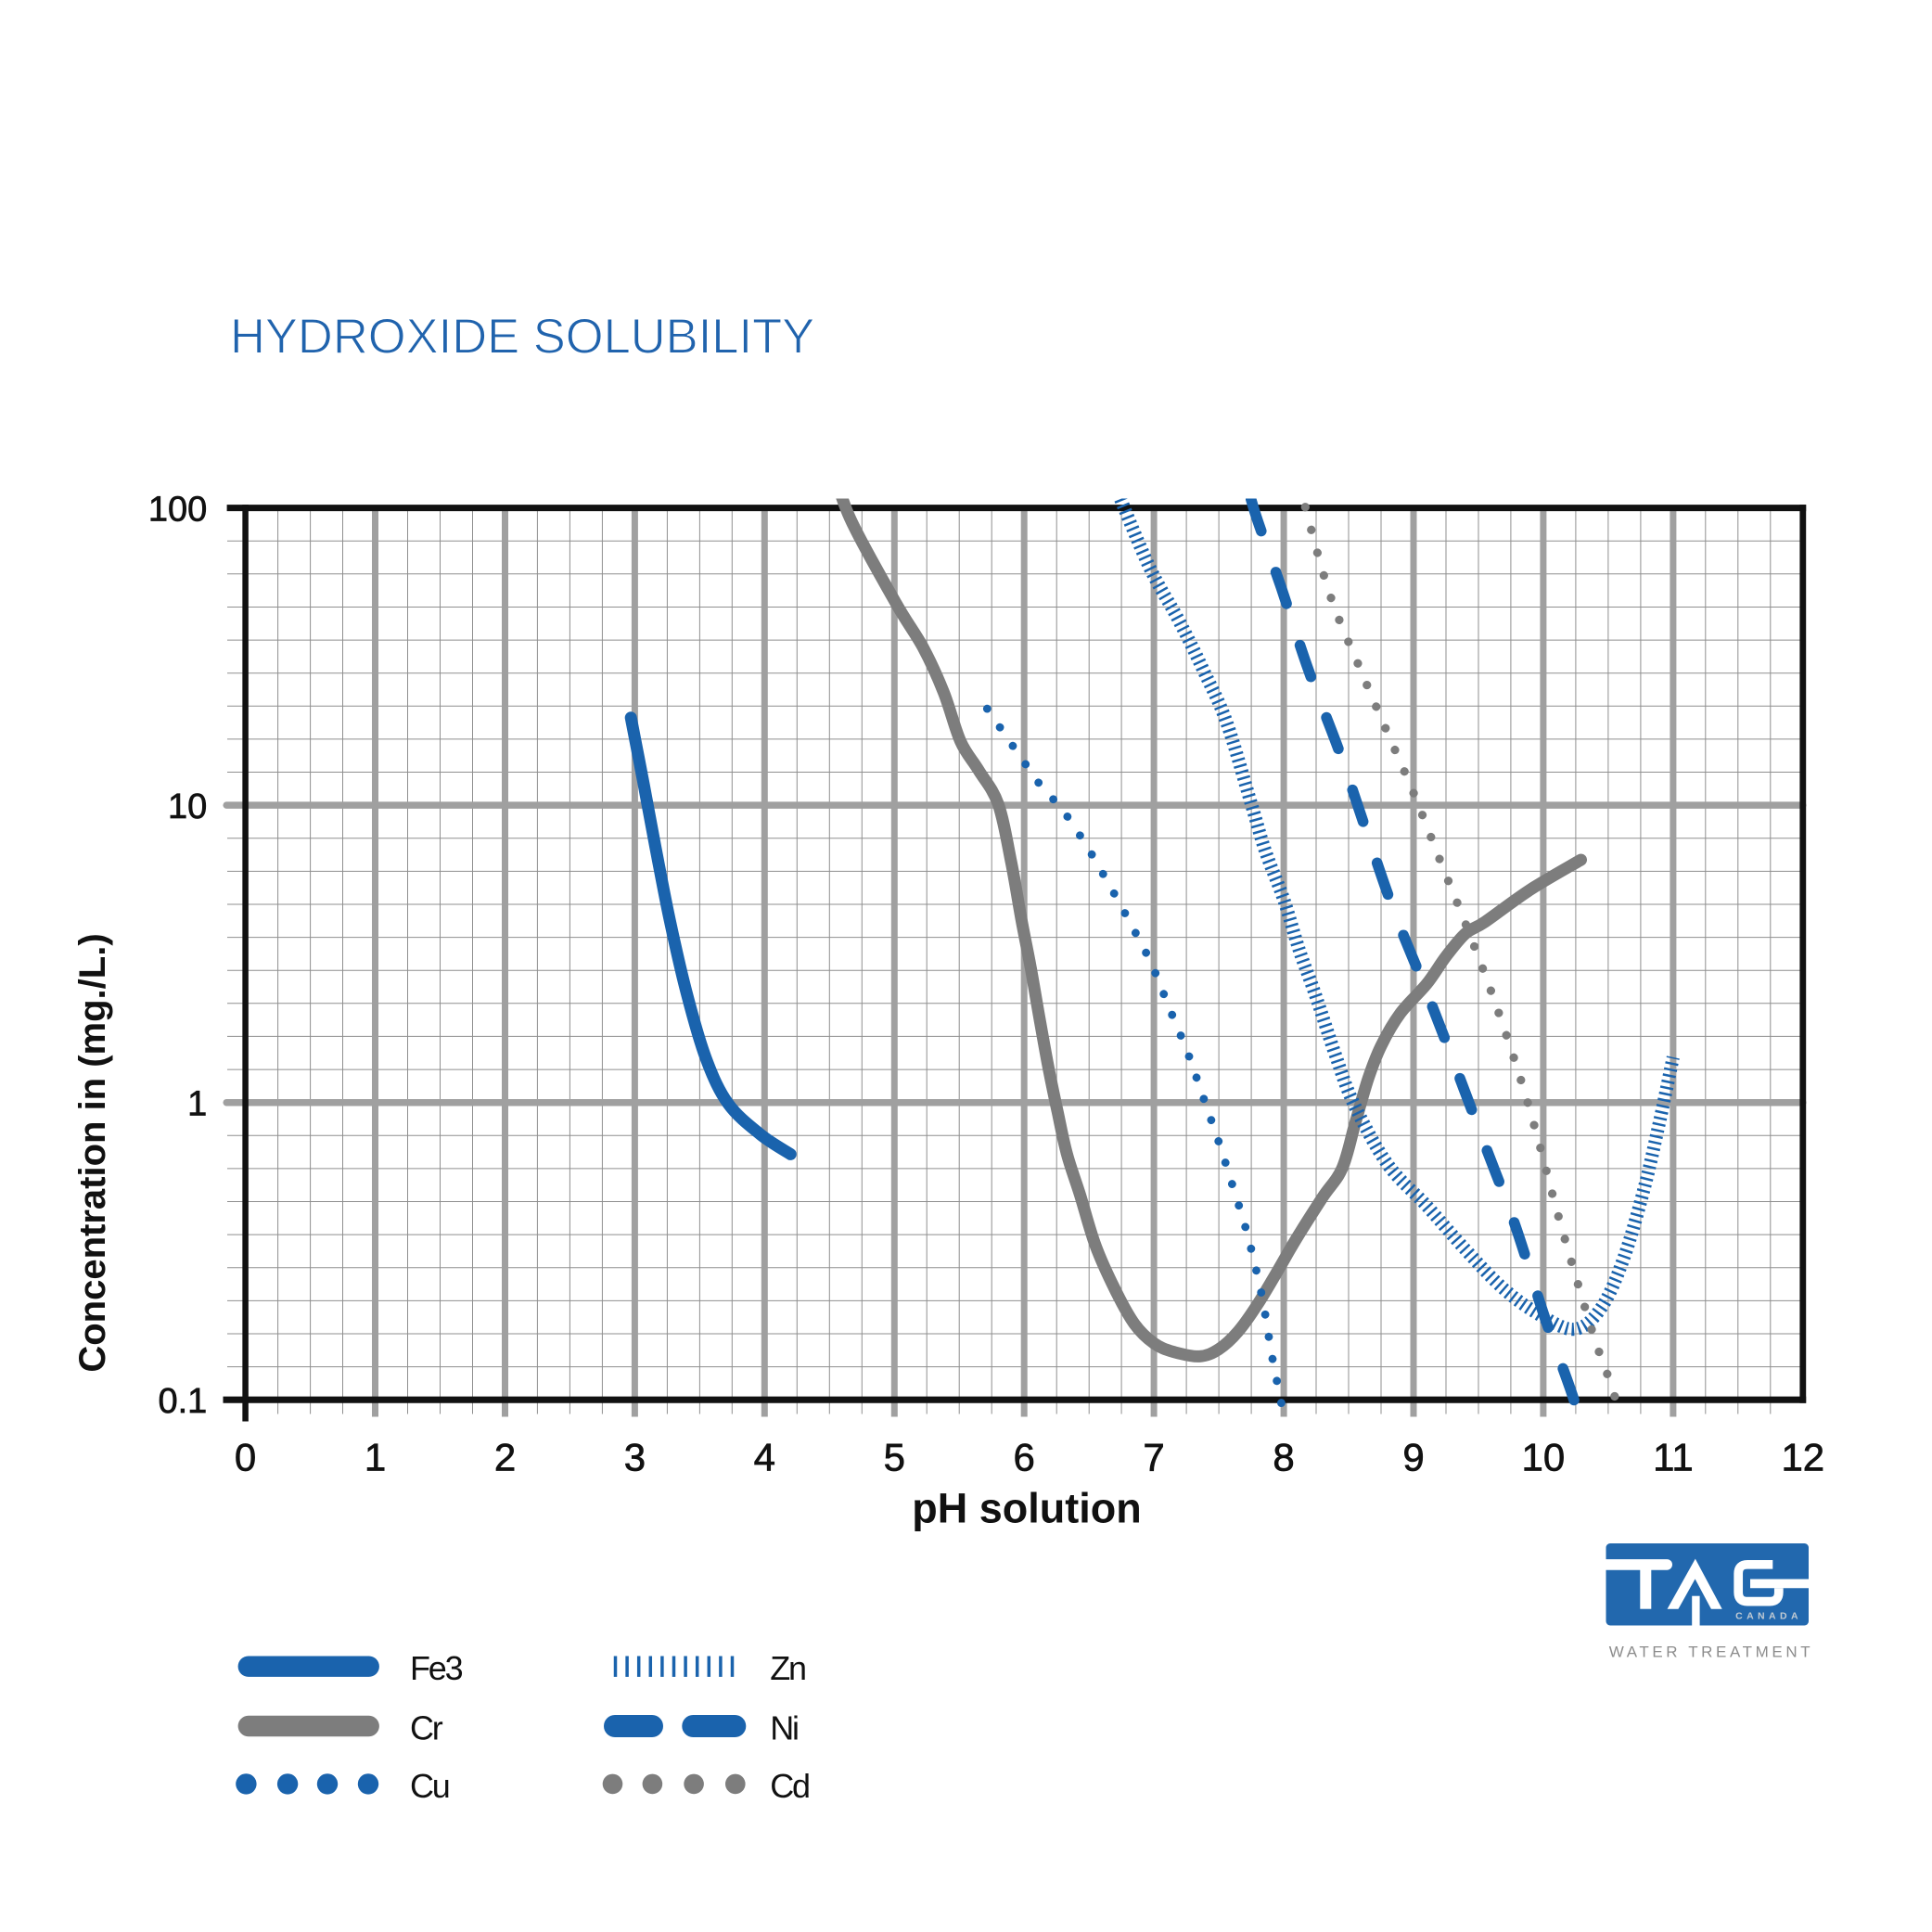 The height and width of the screenshot is (1932, 1932). What do you see at coordinates (245, 1456) in the screenshot?
I see `svg-text: 0` at bounding box center [245, 1456].